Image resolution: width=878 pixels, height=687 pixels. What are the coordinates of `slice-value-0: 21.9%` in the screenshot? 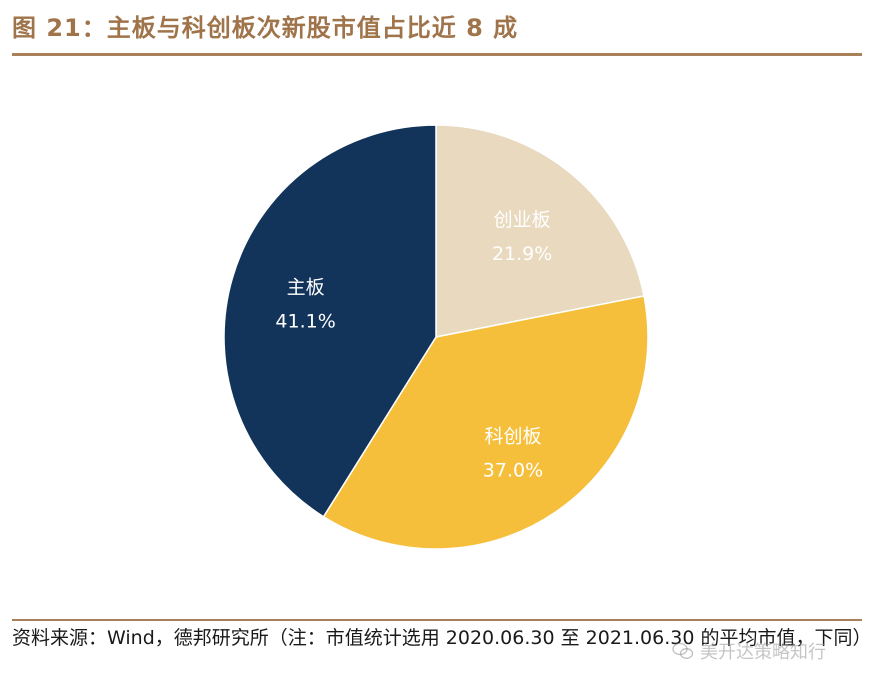 It's located at (522, 254).